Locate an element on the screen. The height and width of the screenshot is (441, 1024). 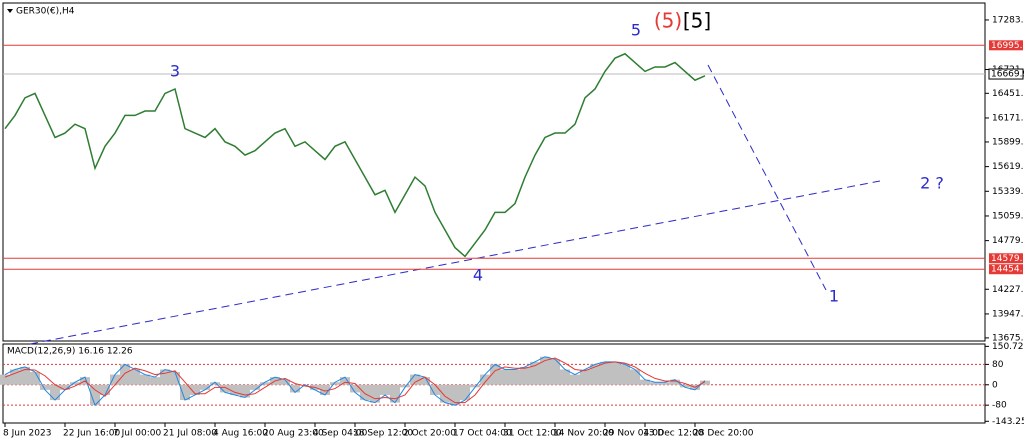
x-tick-label: 21 Jul 08:00 is located at coordinates (190, 434).